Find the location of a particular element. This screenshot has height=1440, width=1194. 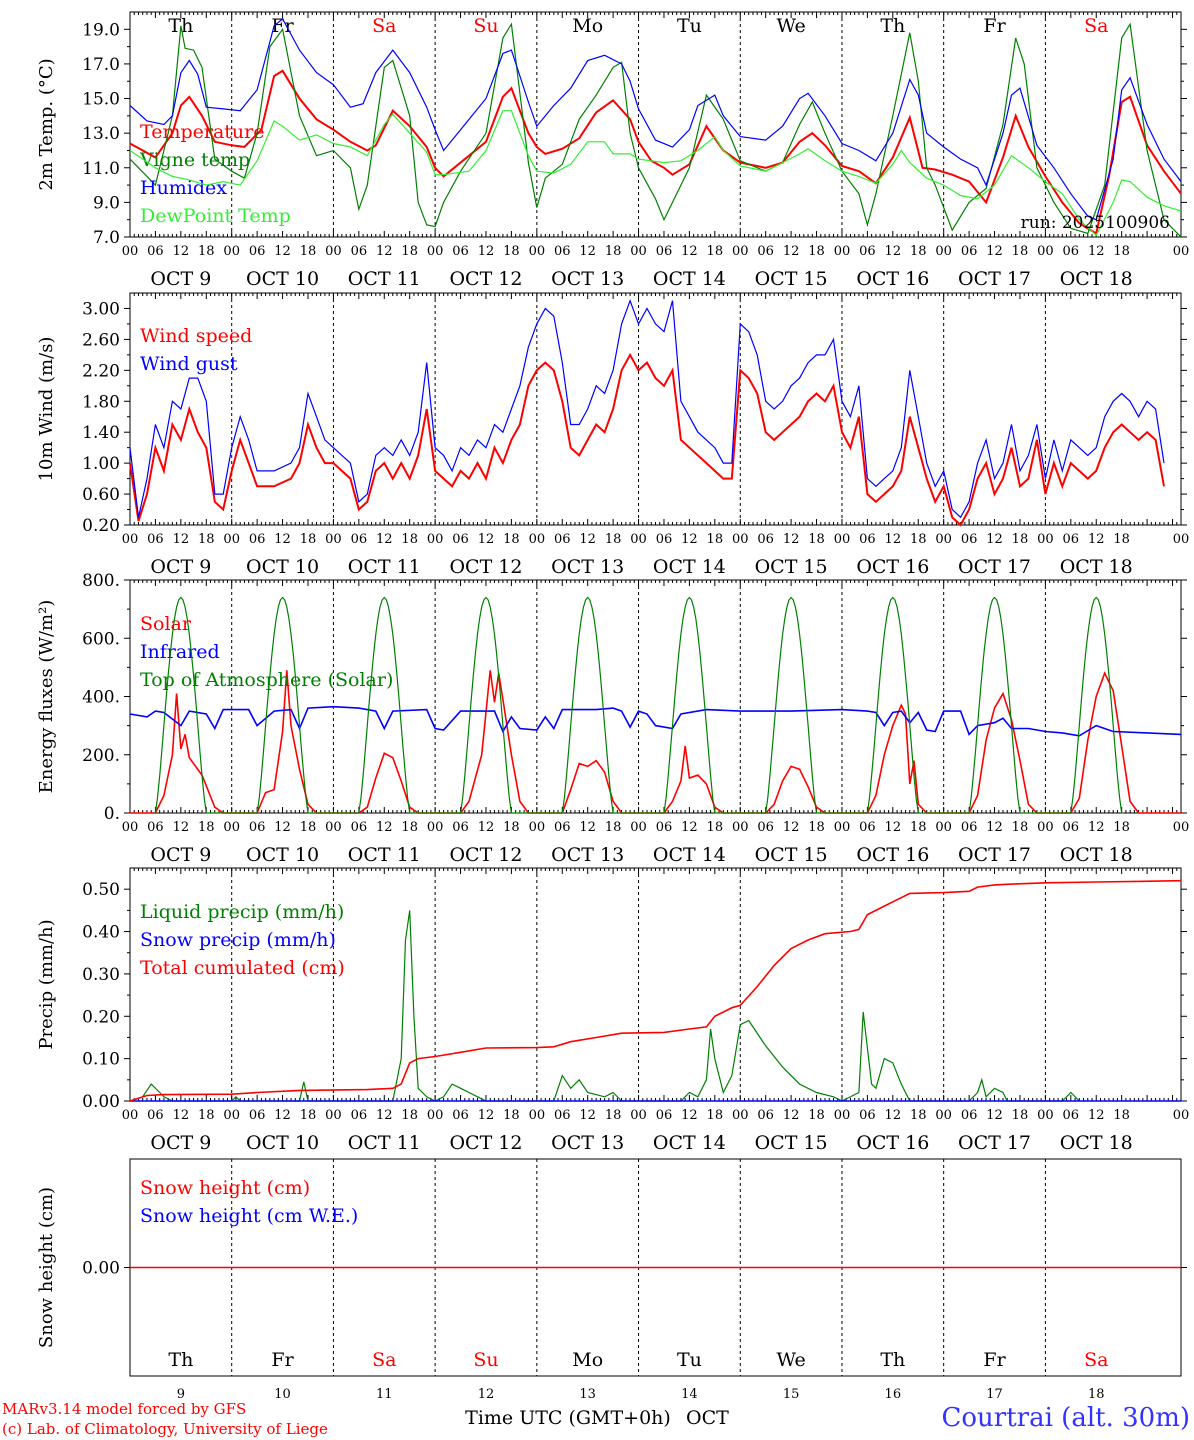

plot-frame is located at coordinates (655, 124).